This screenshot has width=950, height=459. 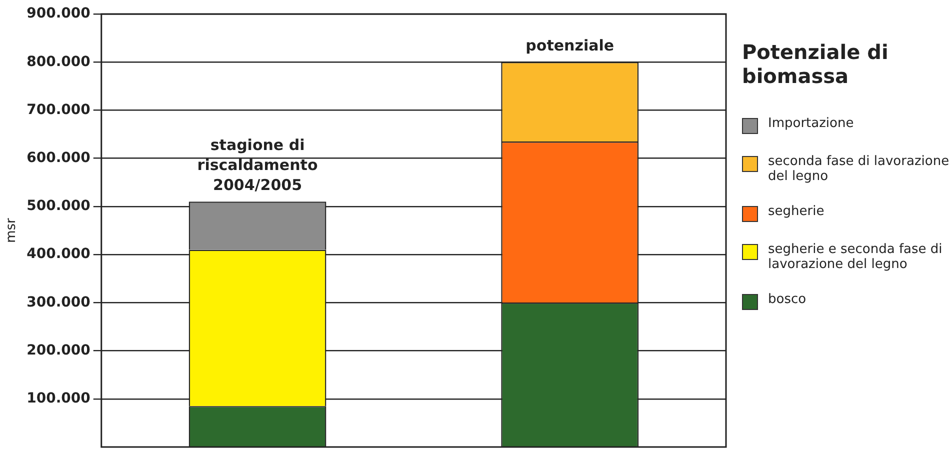 I want to click on legend-label: seconda fase di lavorazione del legno, so click(x=859, y=169).